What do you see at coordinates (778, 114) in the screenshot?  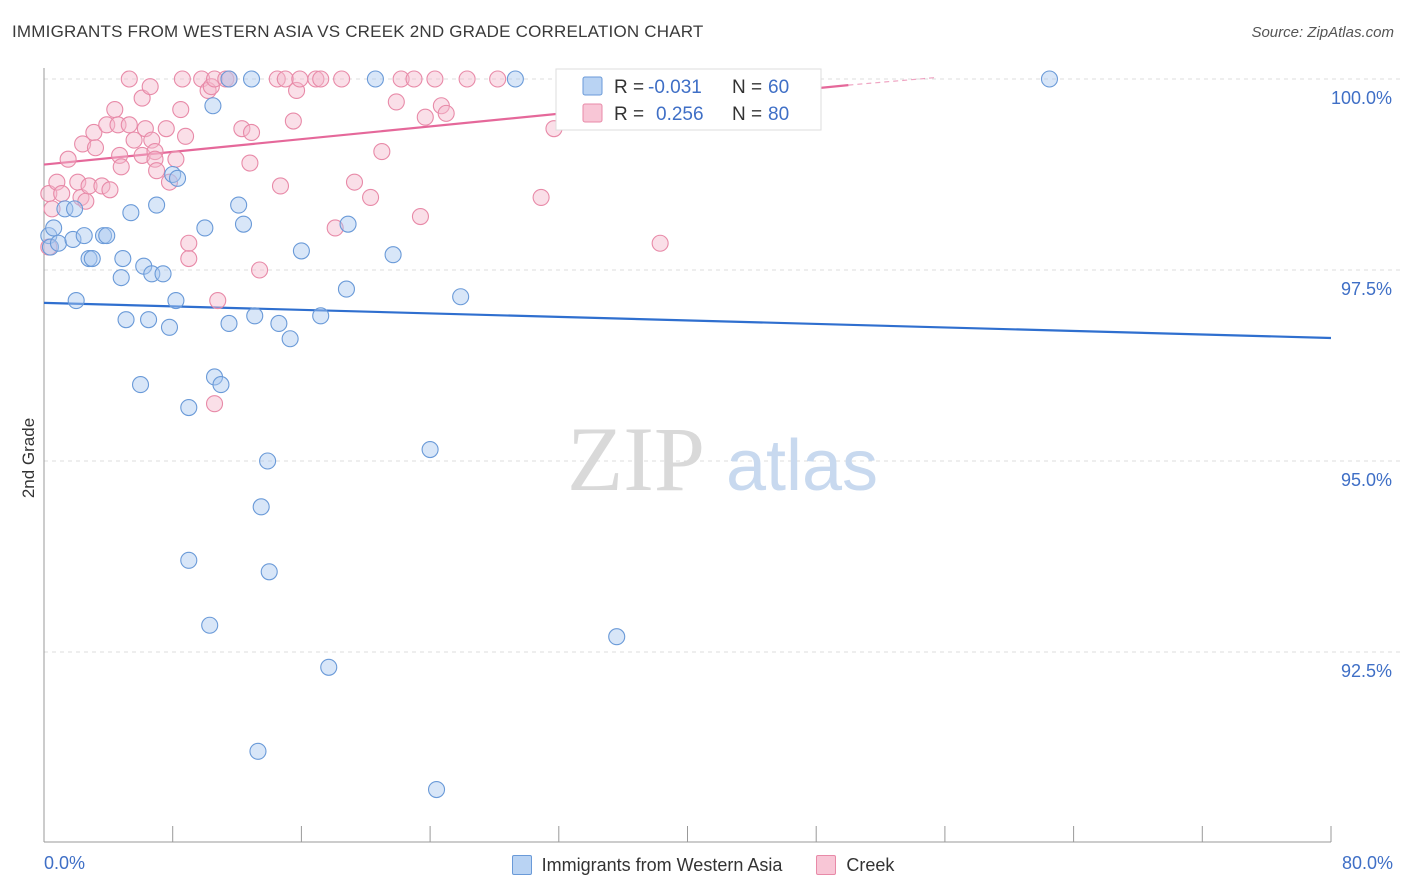 I see `legend-n-value-pink: 80` at bounding box center [778, 114].